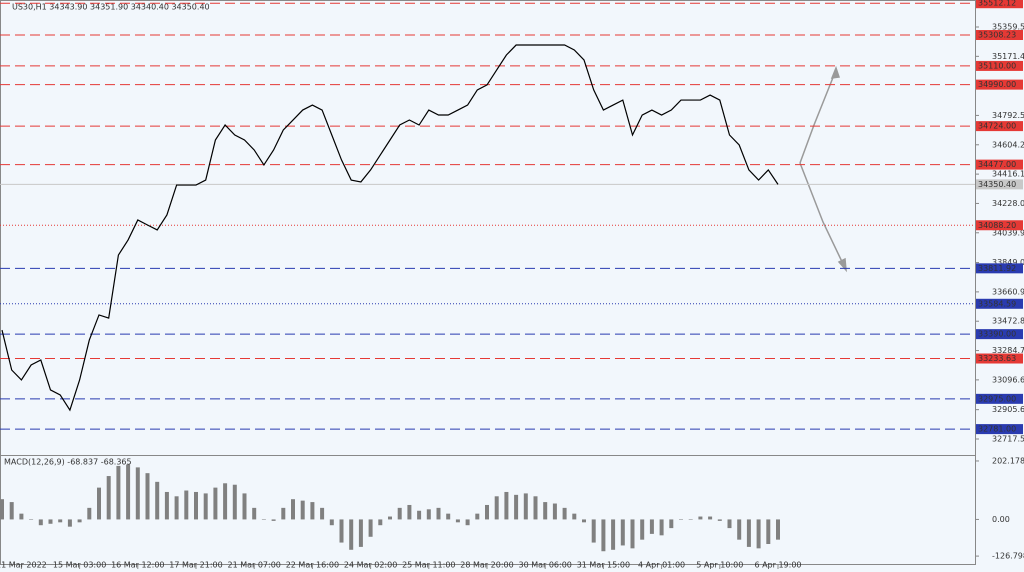 The width and height of the screenshot is (1024, 572). Describe the element at coordinates (195, 565) in the screenshot. I see `x-tick-label: 17 Mar 21:00` at that location.